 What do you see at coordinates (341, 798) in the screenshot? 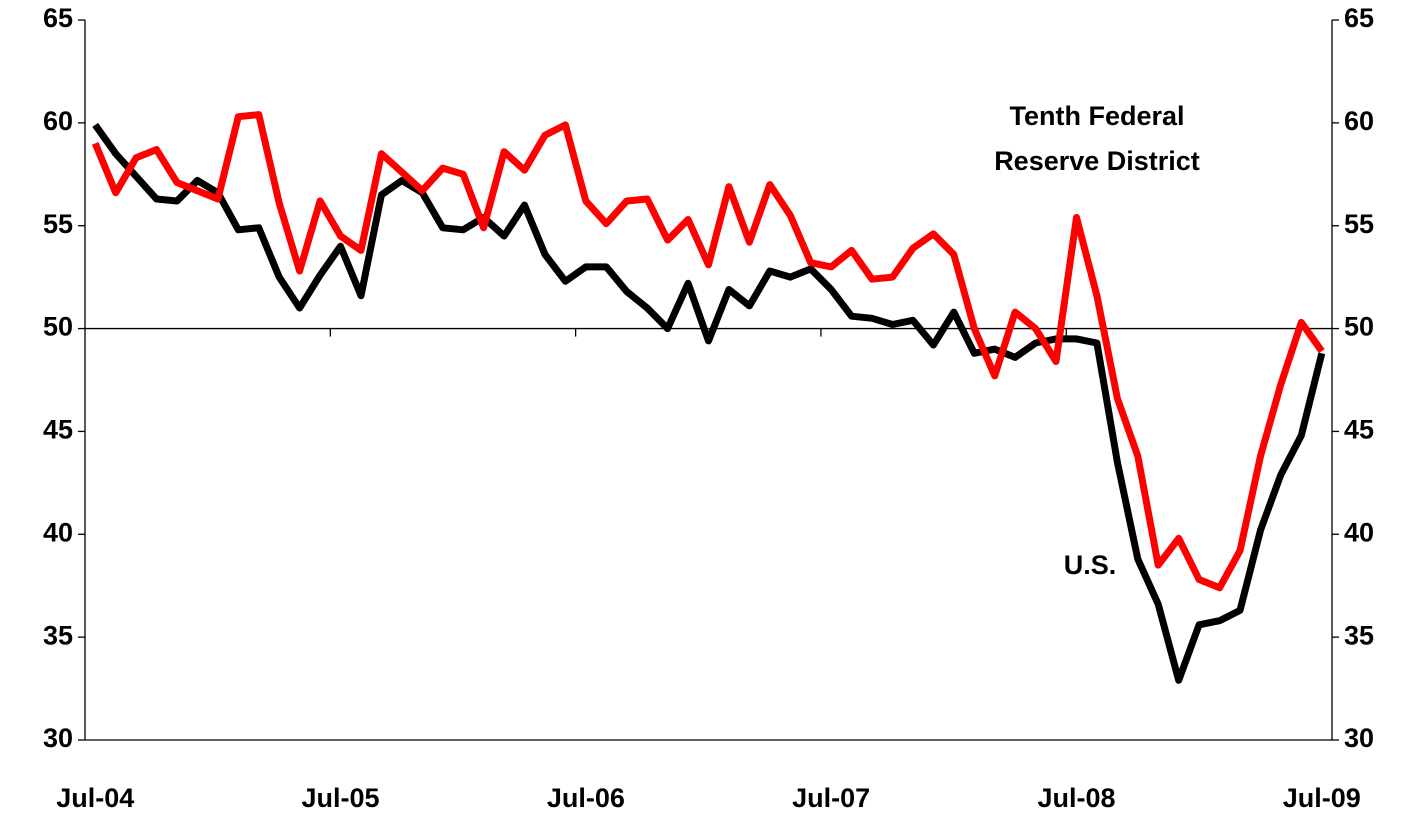
I see `x-tick-label: Jul-05` at bounding box center [341, 798].